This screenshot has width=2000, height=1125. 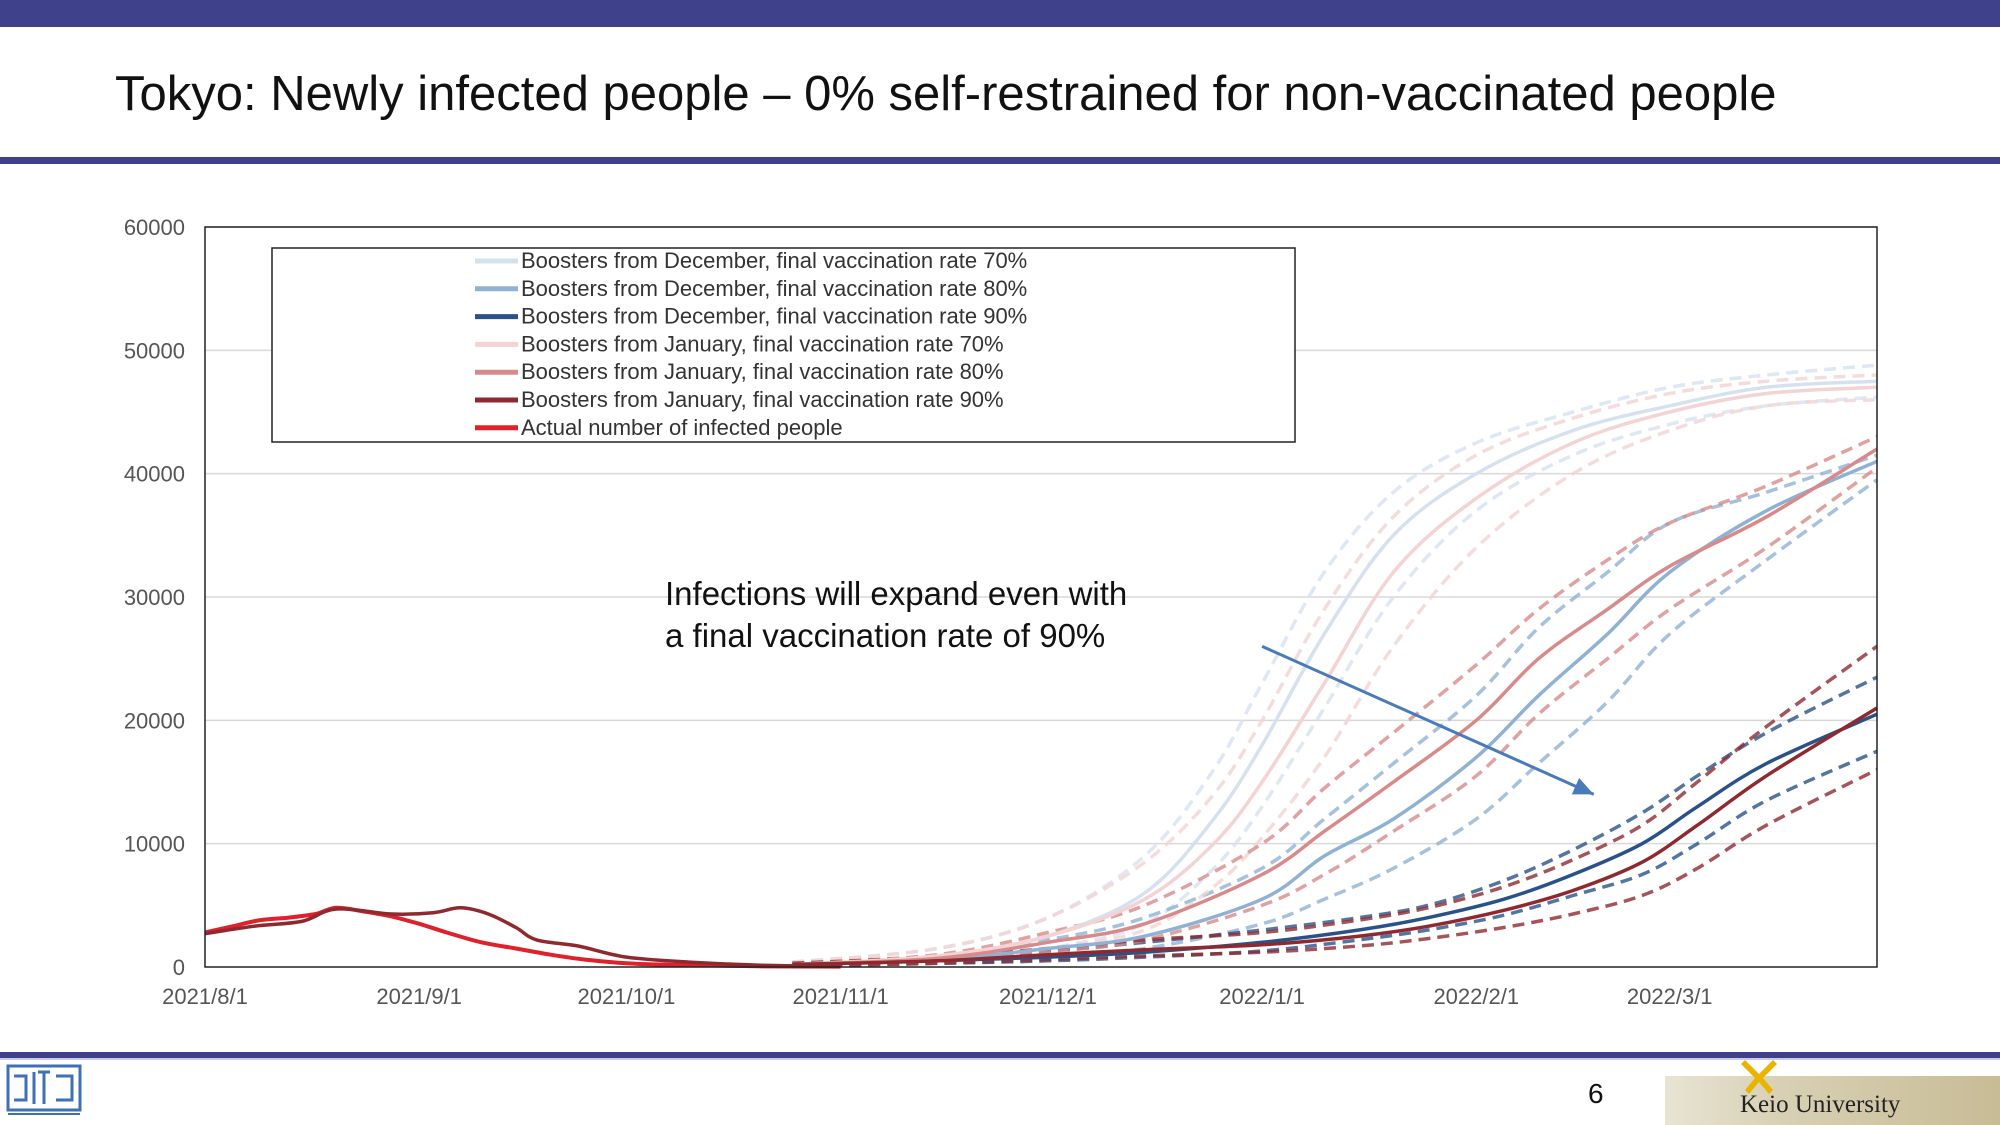 I want to click on y-tick-label: 30000, so click(x=154, y=597).